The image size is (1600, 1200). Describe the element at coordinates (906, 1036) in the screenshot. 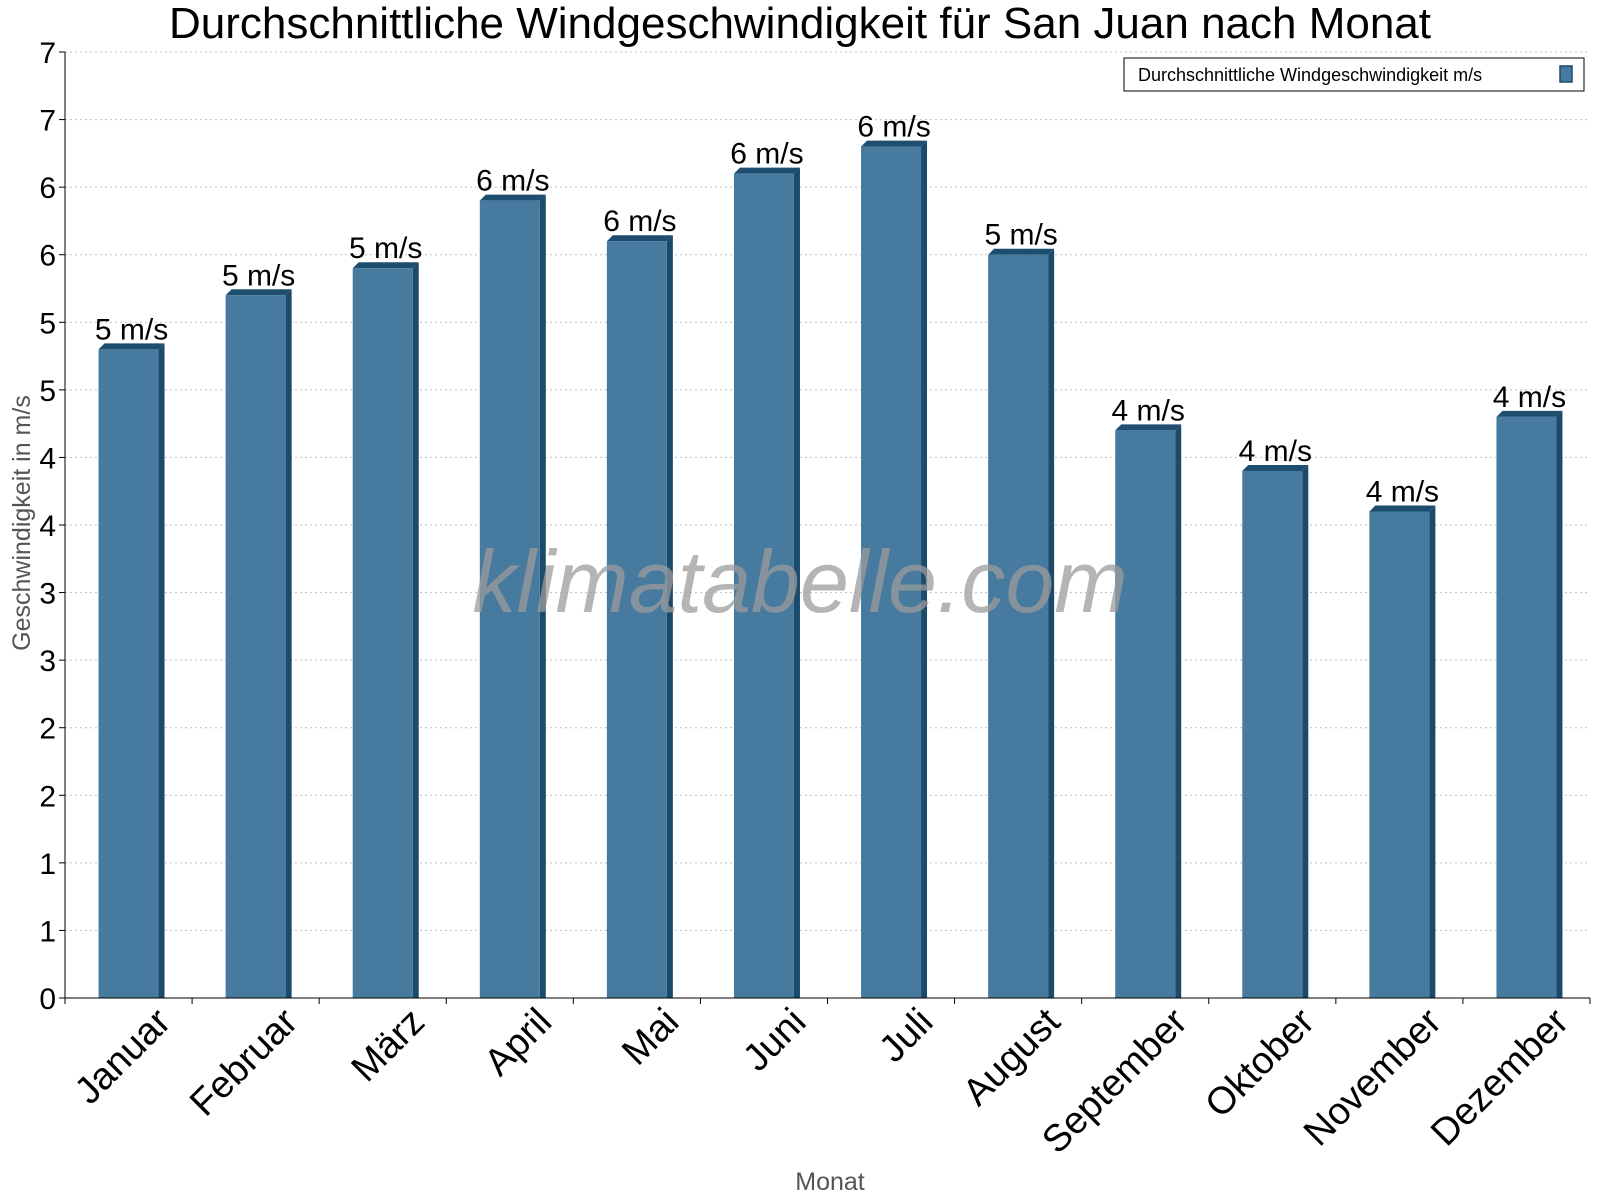

I see `x-tick-label: Juli` at that location.